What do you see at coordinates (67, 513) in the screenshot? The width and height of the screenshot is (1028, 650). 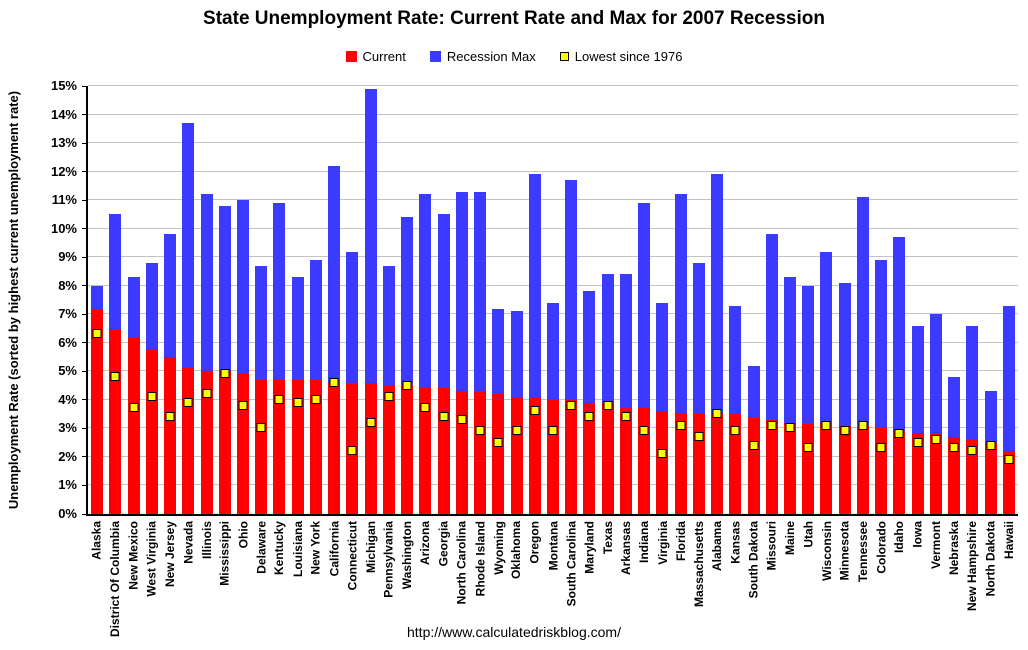 I see `y-tick-label: 0%` at bounding box center [67, 513].